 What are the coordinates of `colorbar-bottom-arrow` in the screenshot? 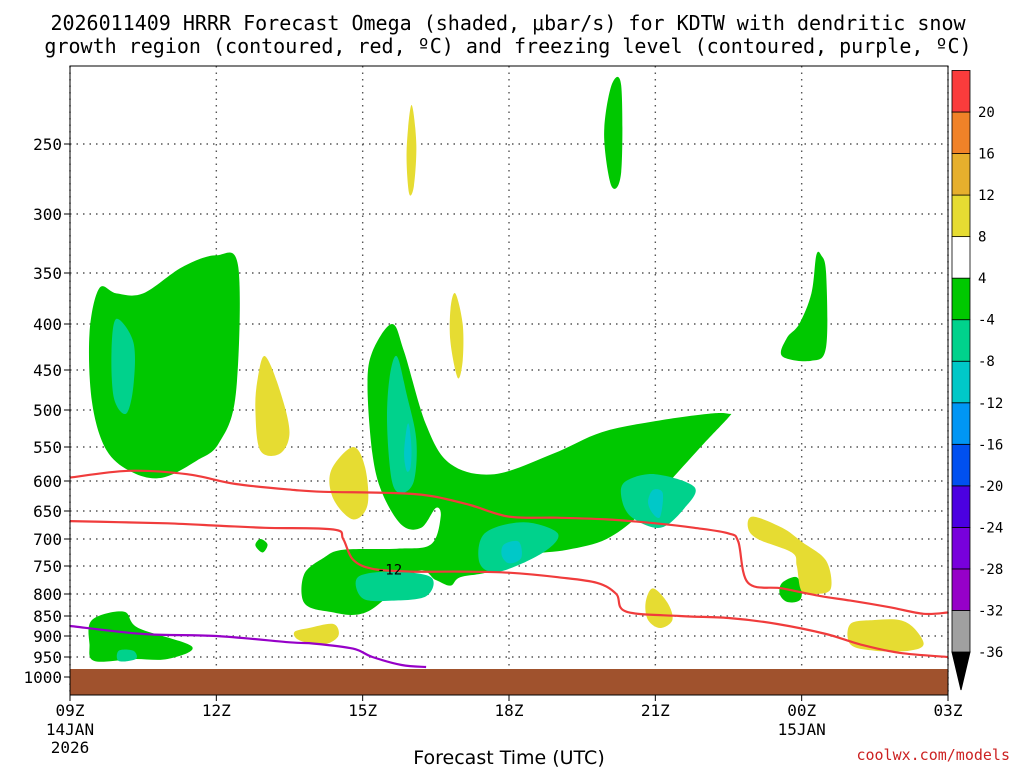 It's located at (961, 671).